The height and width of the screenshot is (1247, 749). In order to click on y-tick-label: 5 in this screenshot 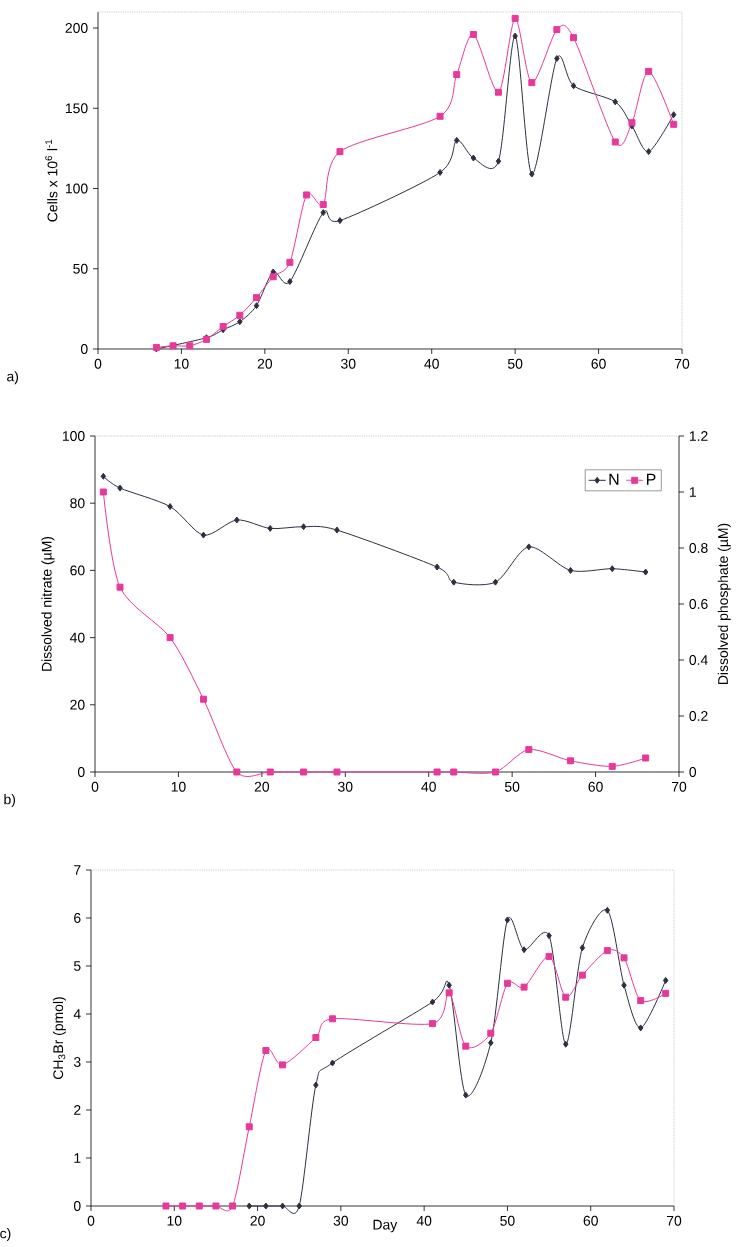, I will do `click(77, 966)`.